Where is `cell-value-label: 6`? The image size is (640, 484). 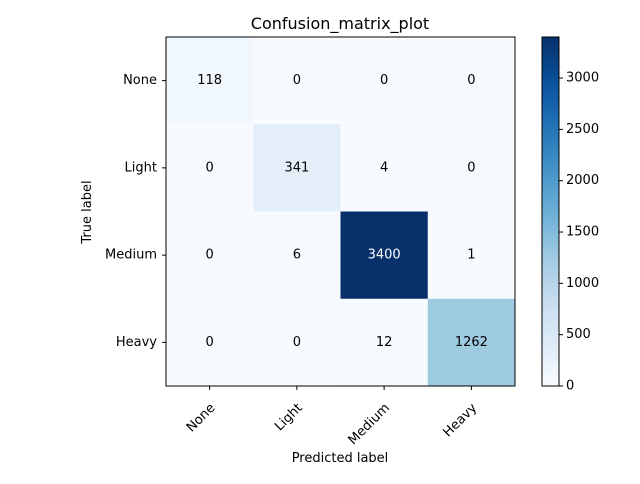 cell-value-label: 6 is located at coordinates (297, 255).